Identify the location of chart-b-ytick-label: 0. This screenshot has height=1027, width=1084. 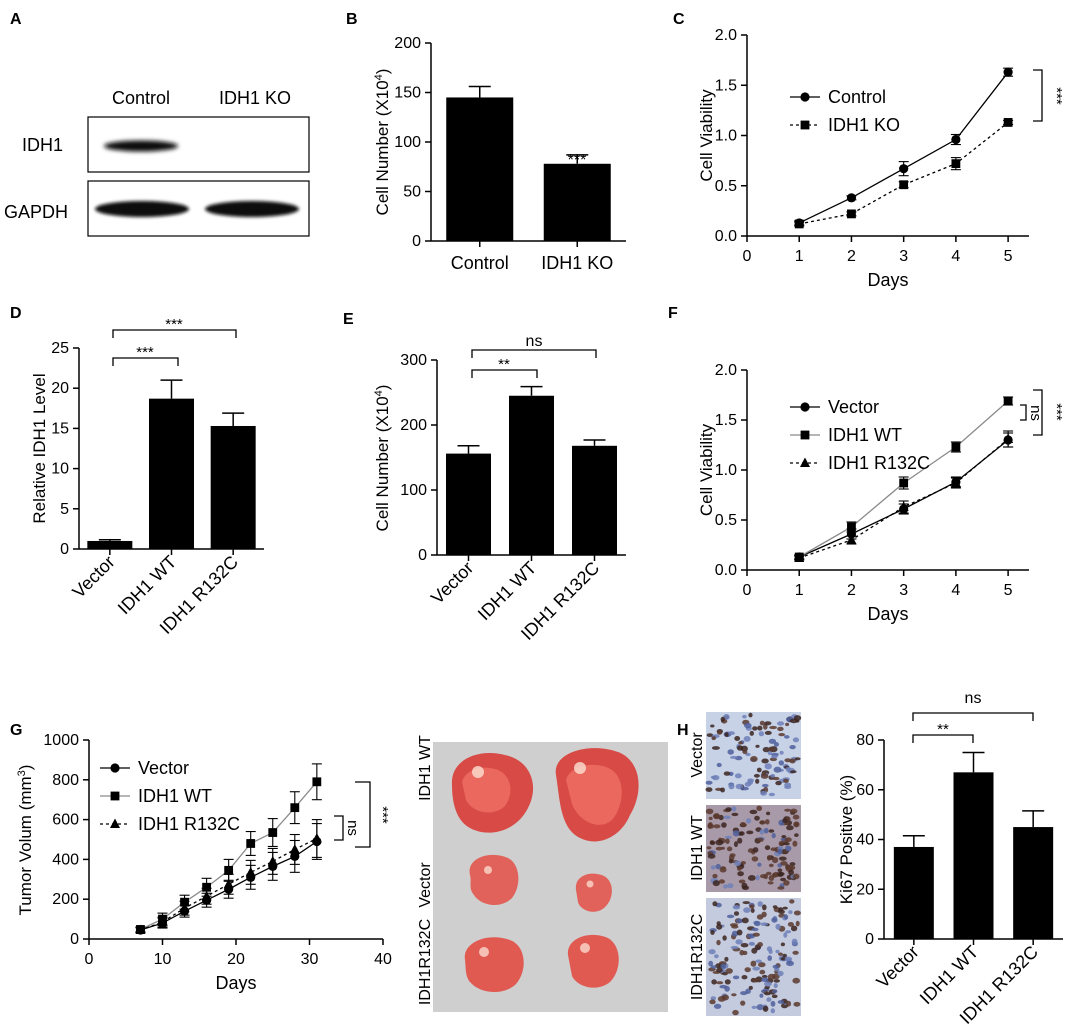
(416, 241).